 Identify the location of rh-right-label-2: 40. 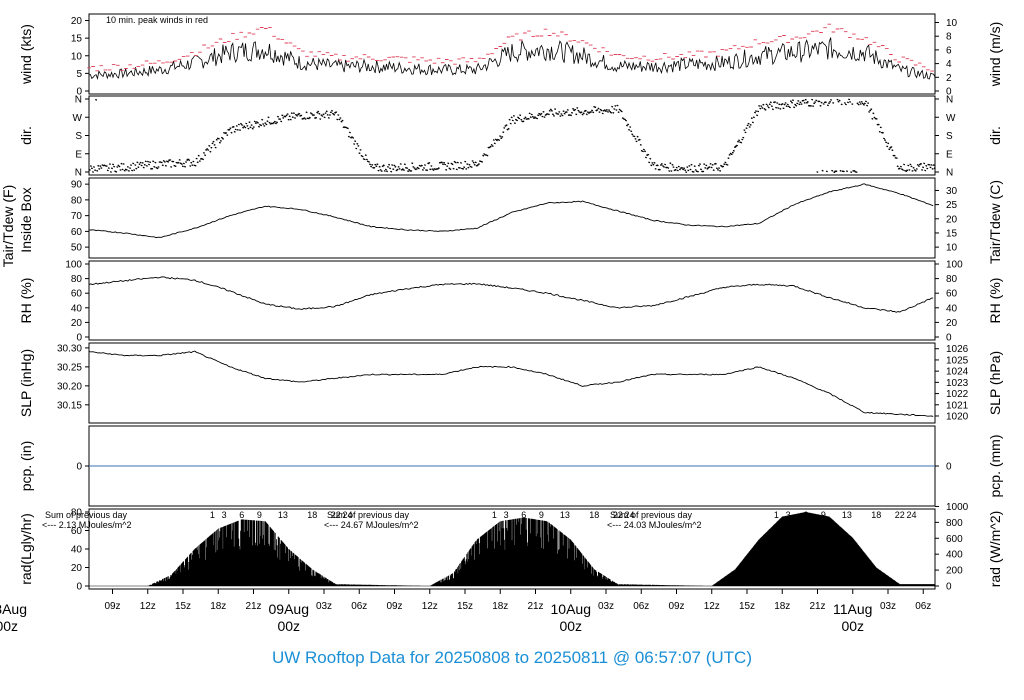
(952, 308).